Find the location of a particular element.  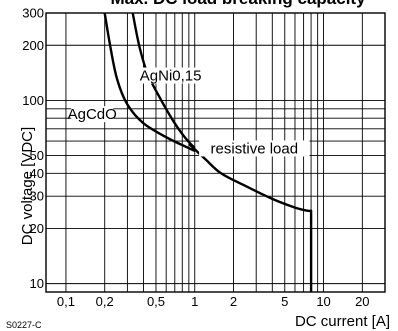

y-tick-label: 20 is located at coordinates (37, 228).